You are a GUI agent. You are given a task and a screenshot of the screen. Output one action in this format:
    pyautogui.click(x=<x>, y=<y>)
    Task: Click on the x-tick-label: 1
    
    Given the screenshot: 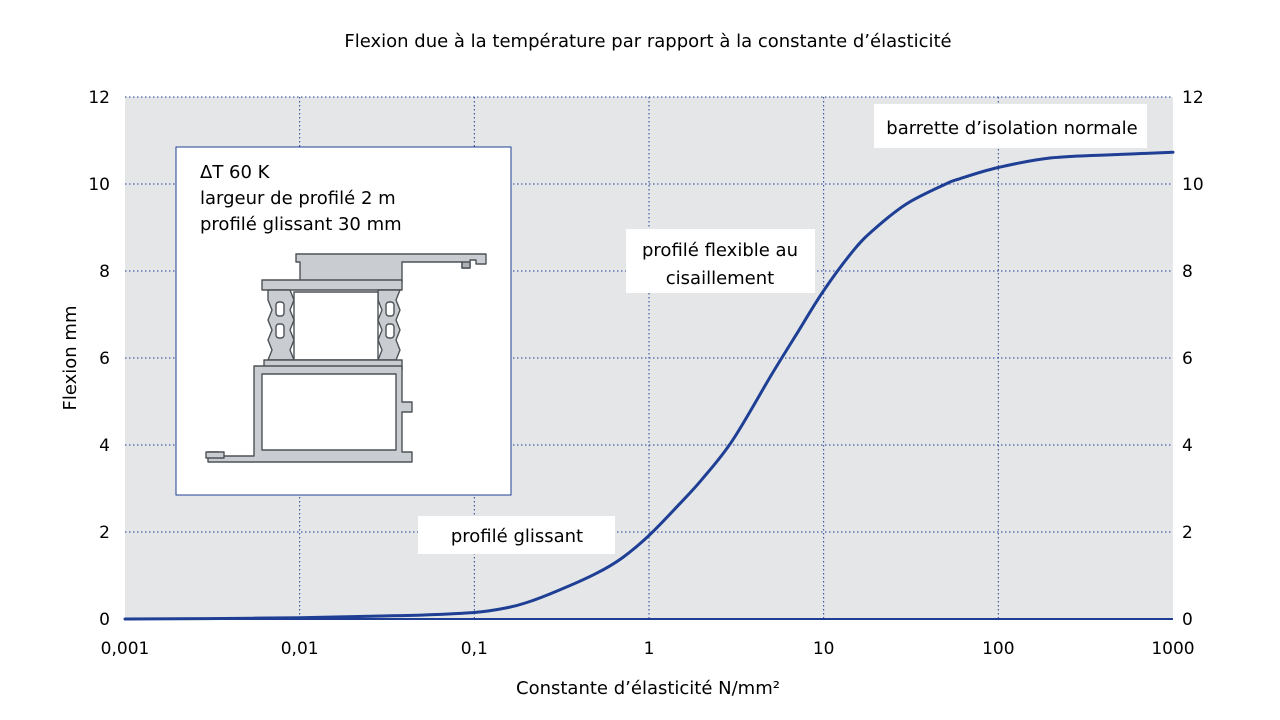 What is the action you would take?
    pyautogui.click(x=649, y=649)
    